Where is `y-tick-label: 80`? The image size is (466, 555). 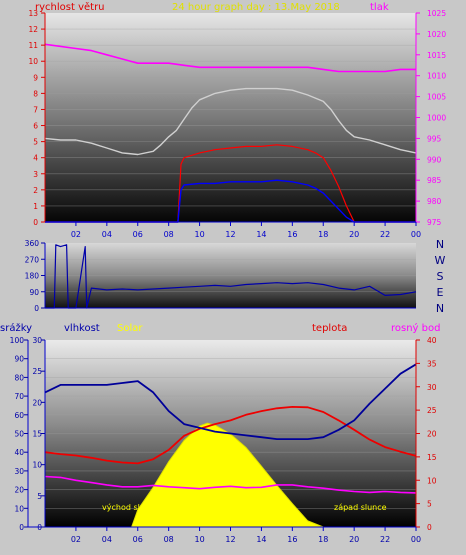 y-tick-label: 80 is located at coordinates (19, 377).